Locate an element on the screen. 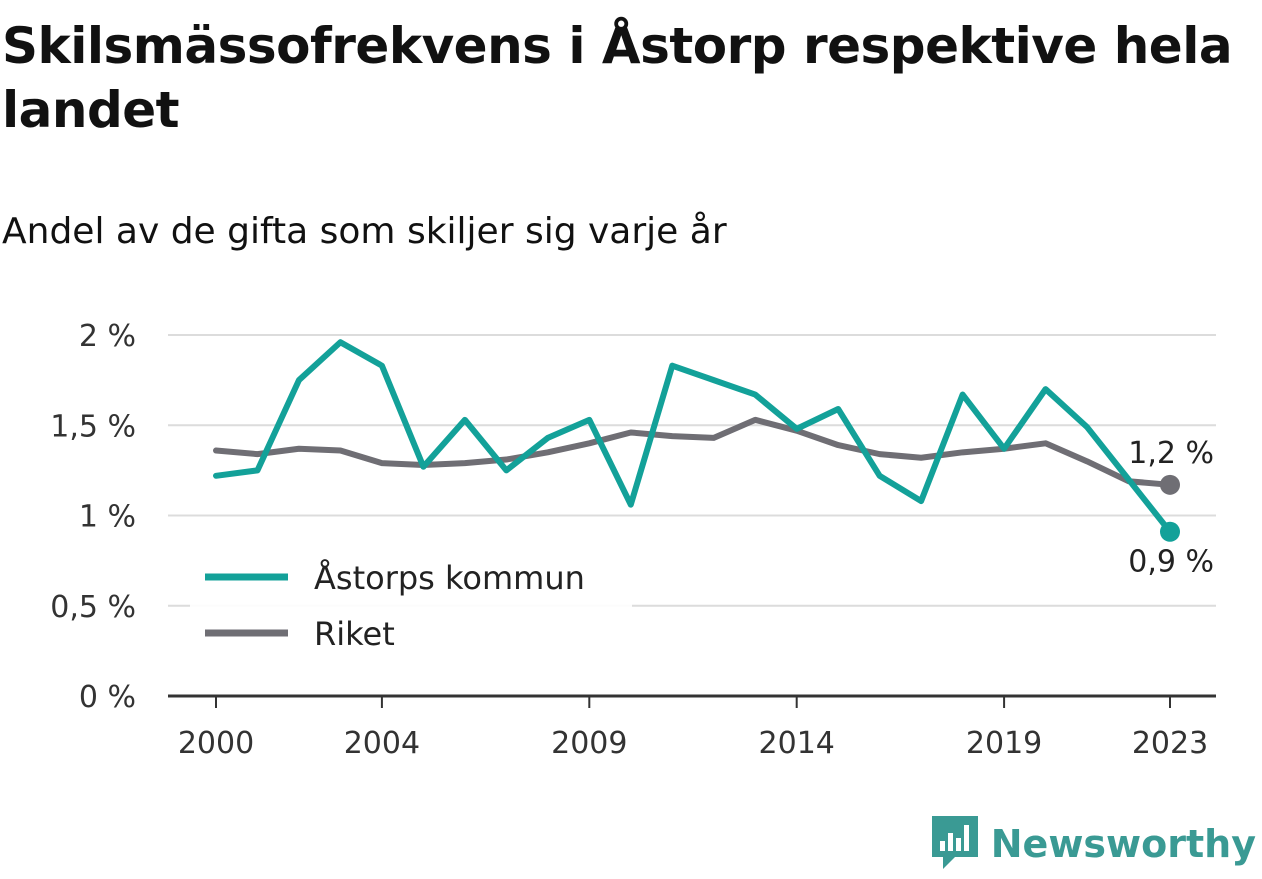  y-tick-label: 0,5 % is located at coordinates (93, 607).